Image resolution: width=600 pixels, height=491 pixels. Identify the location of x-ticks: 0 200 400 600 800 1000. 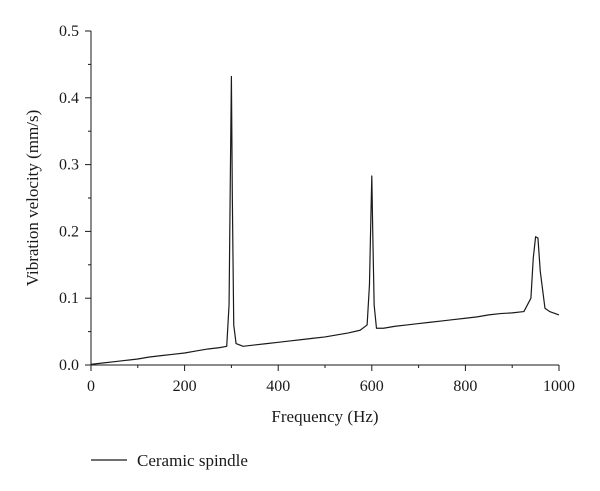
(331, 380).